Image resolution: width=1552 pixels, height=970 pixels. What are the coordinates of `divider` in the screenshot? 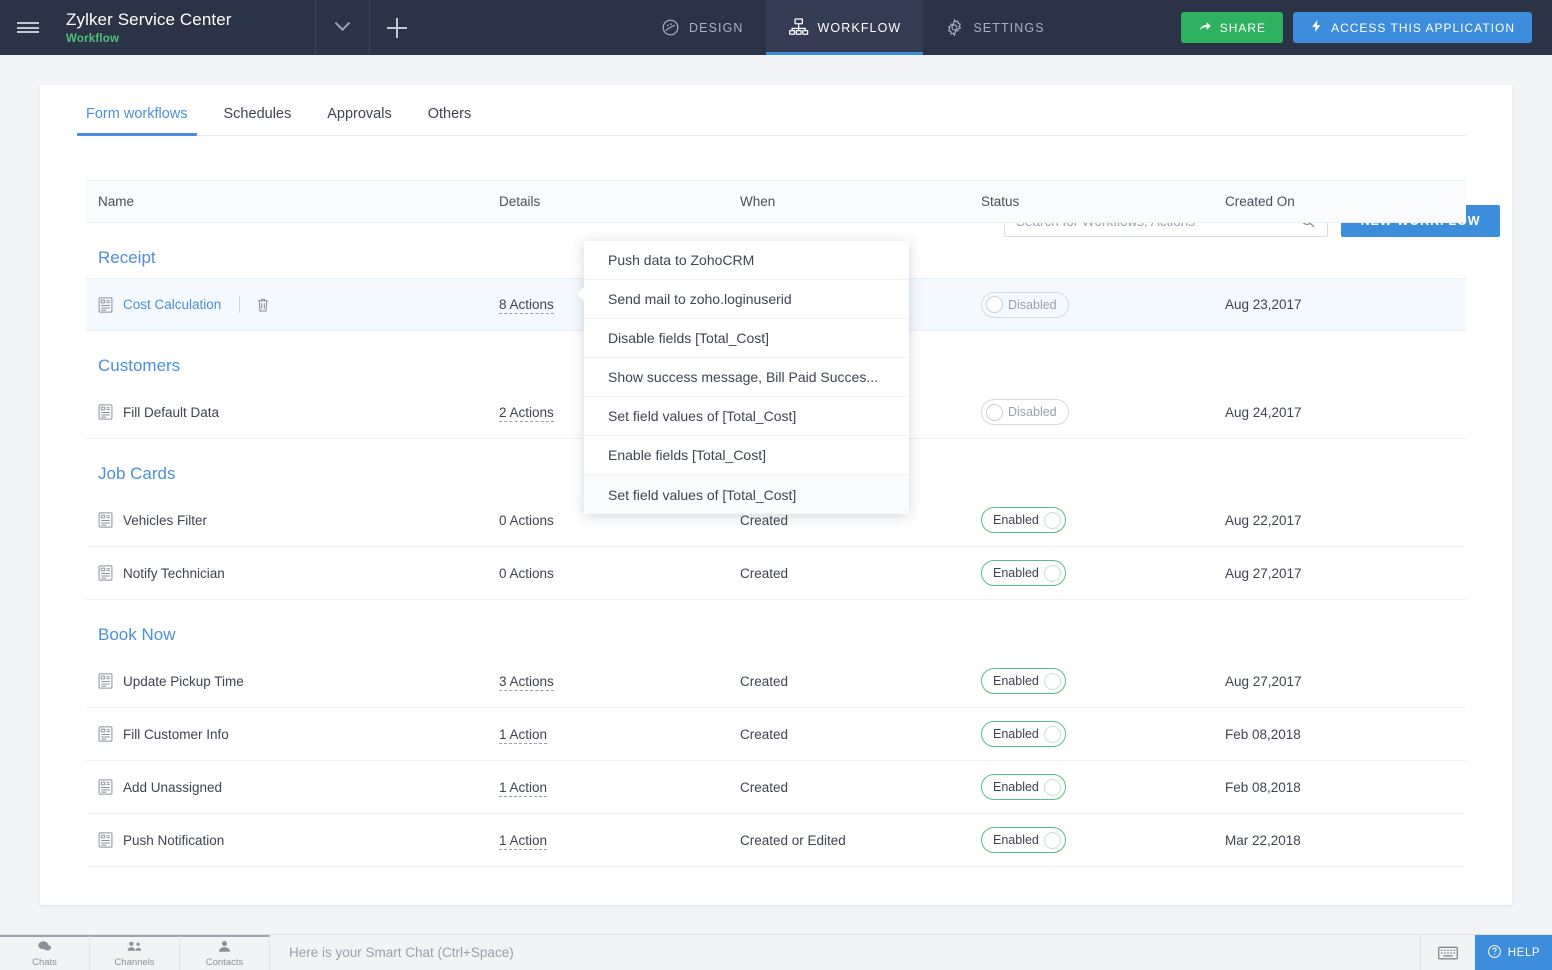 It's located at (240, 304).